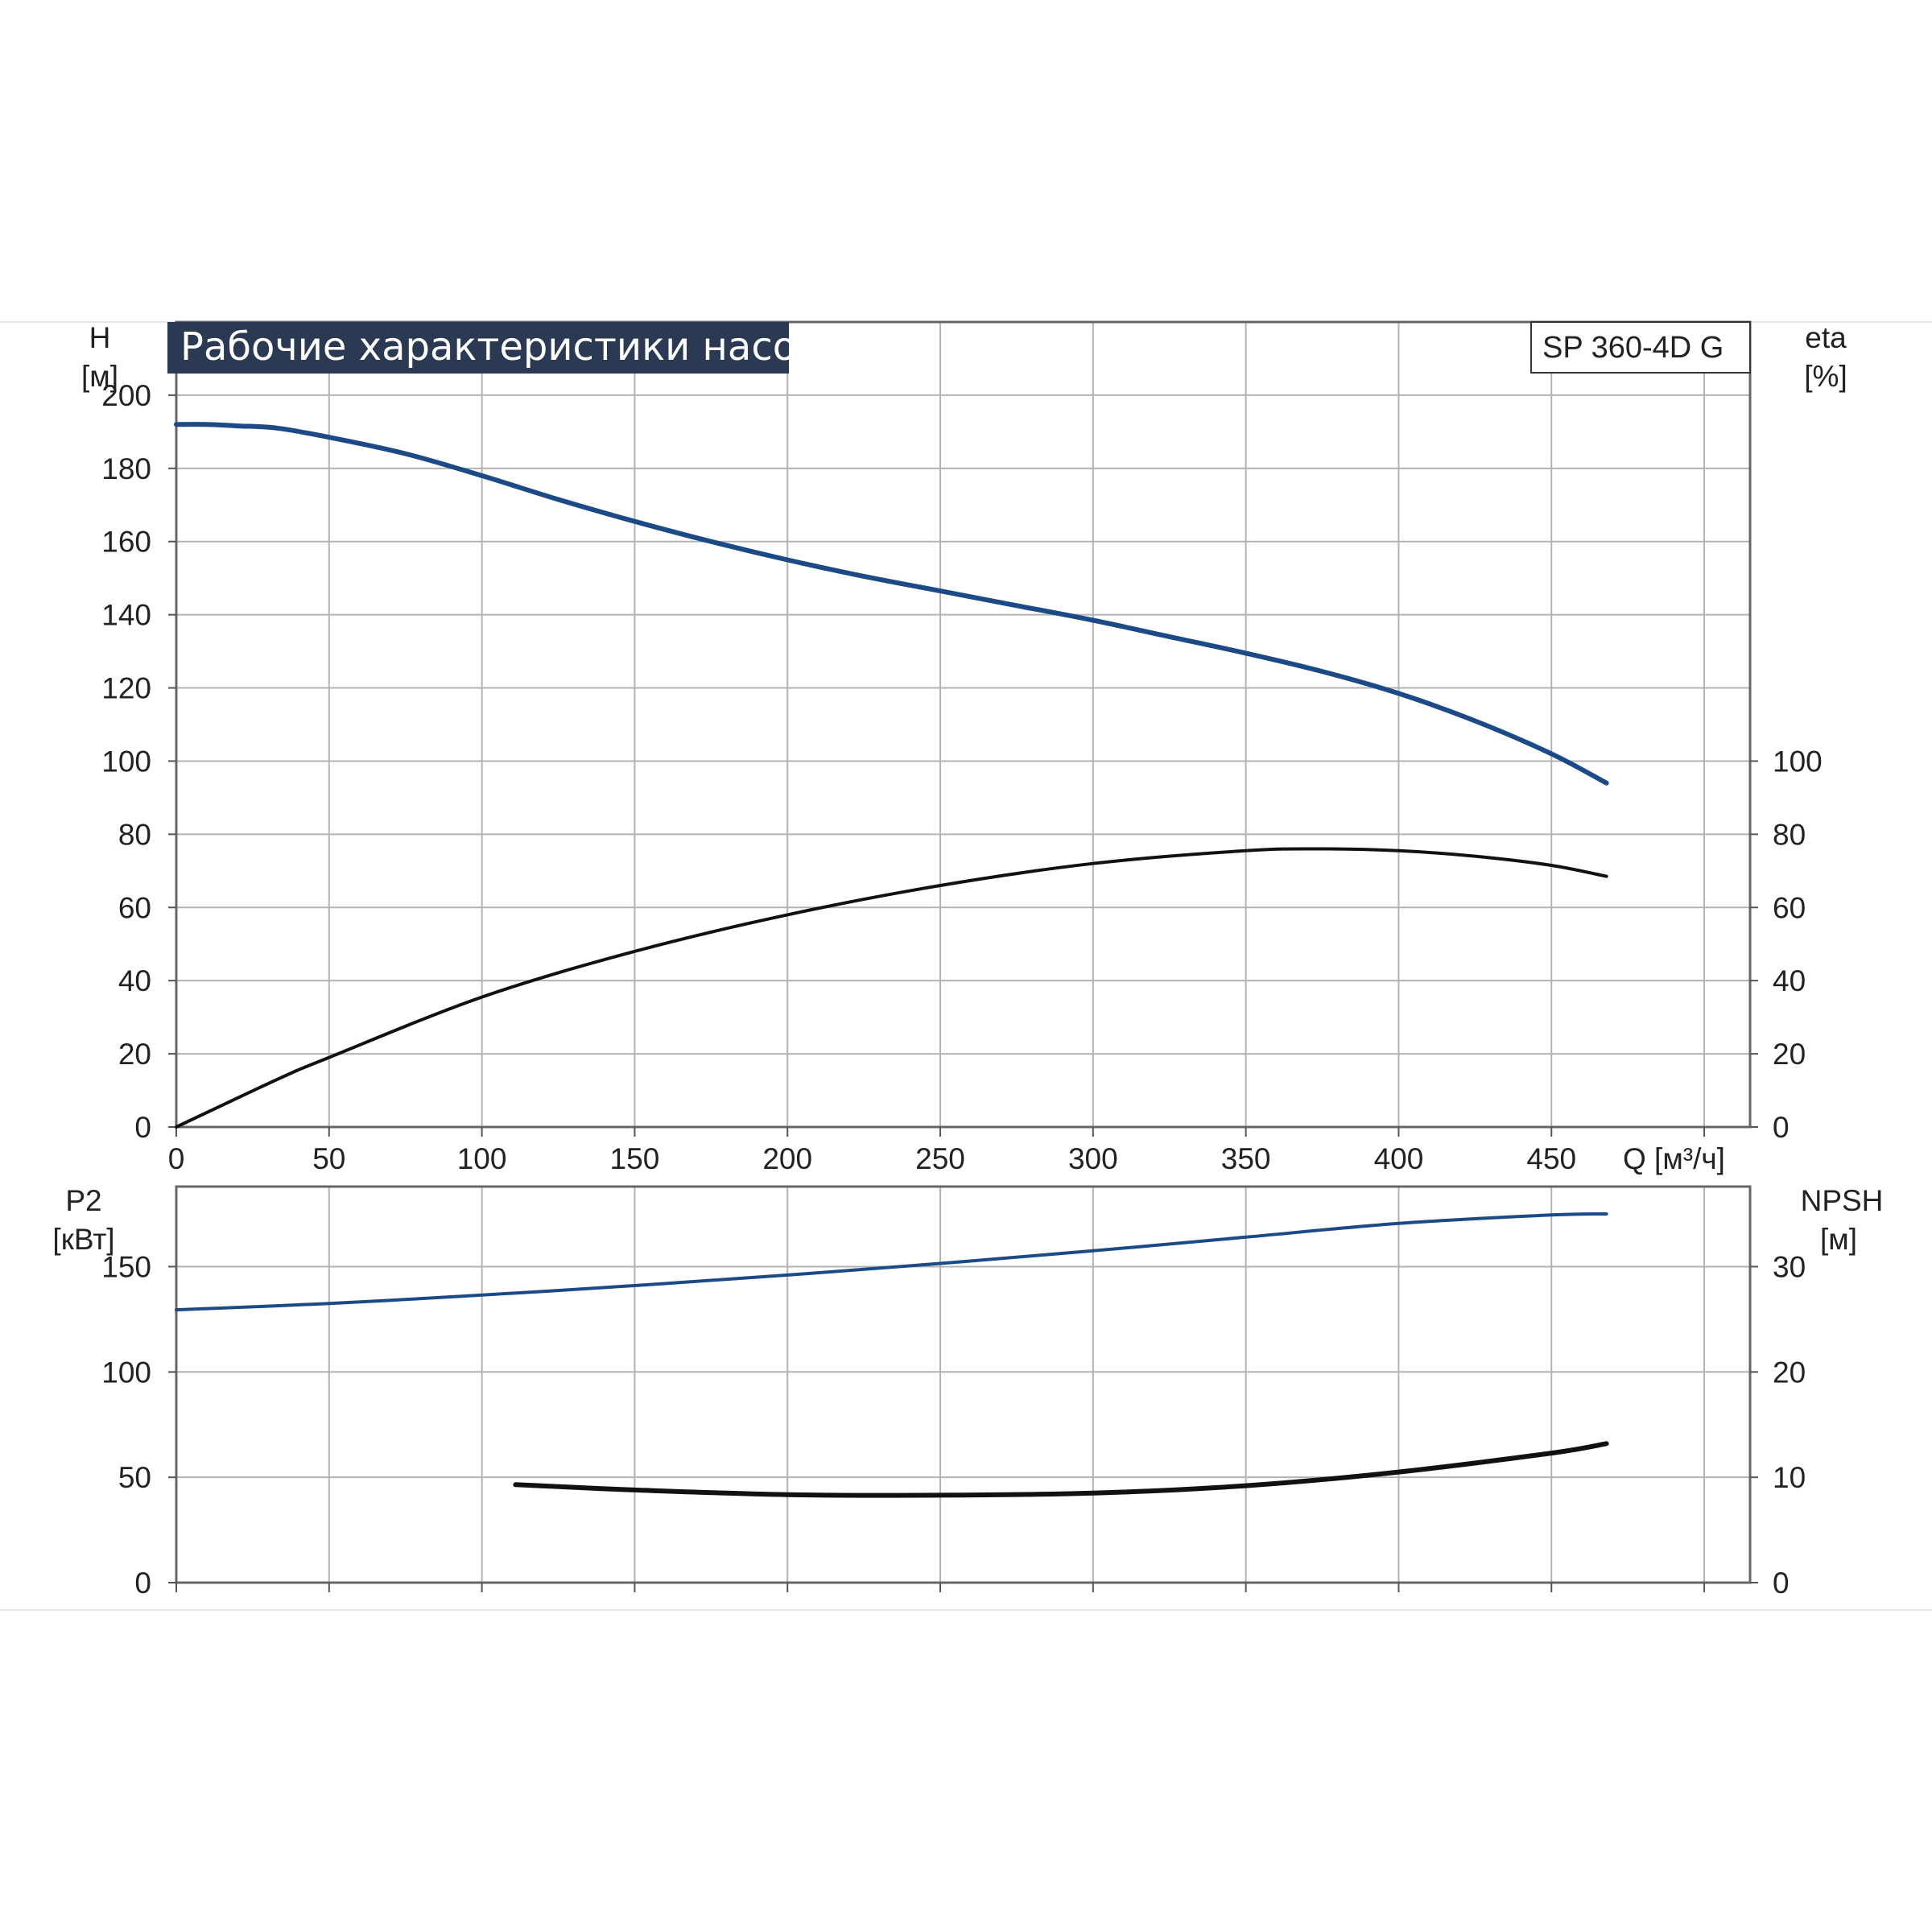  Describe the element at coordinates (126, 615) in the screenshot. I see `h-tick-label: 140` at that location.